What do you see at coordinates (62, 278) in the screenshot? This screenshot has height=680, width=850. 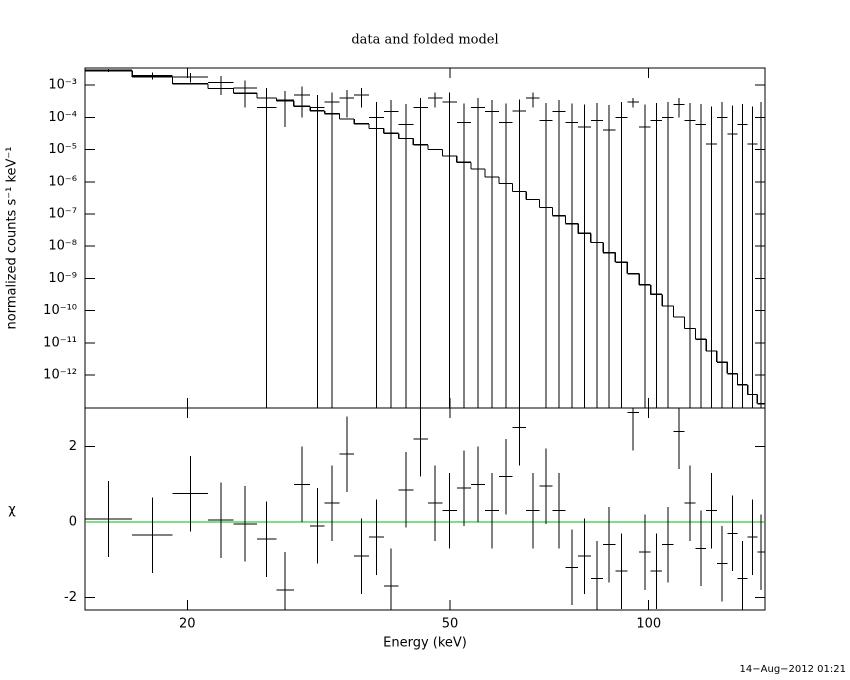 I see `y-tick-label: 10⁻⁹` at bounding box center [62, 278].